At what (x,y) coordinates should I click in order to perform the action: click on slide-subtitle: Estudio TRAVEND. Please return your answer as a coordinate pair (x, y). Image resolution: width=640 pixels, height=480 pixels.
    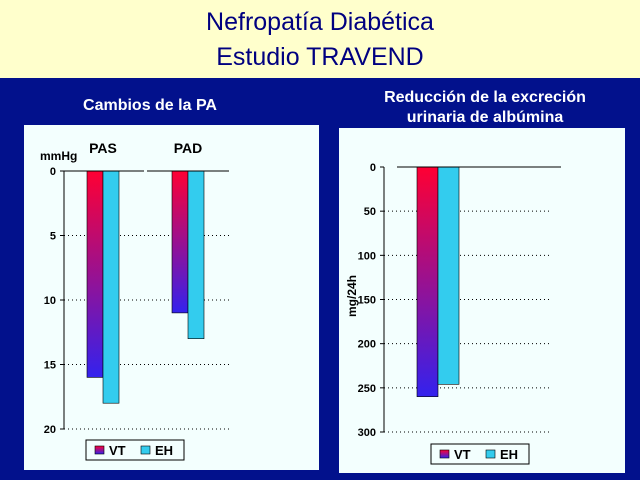
    Looking at the image, I should click on (320, 57).